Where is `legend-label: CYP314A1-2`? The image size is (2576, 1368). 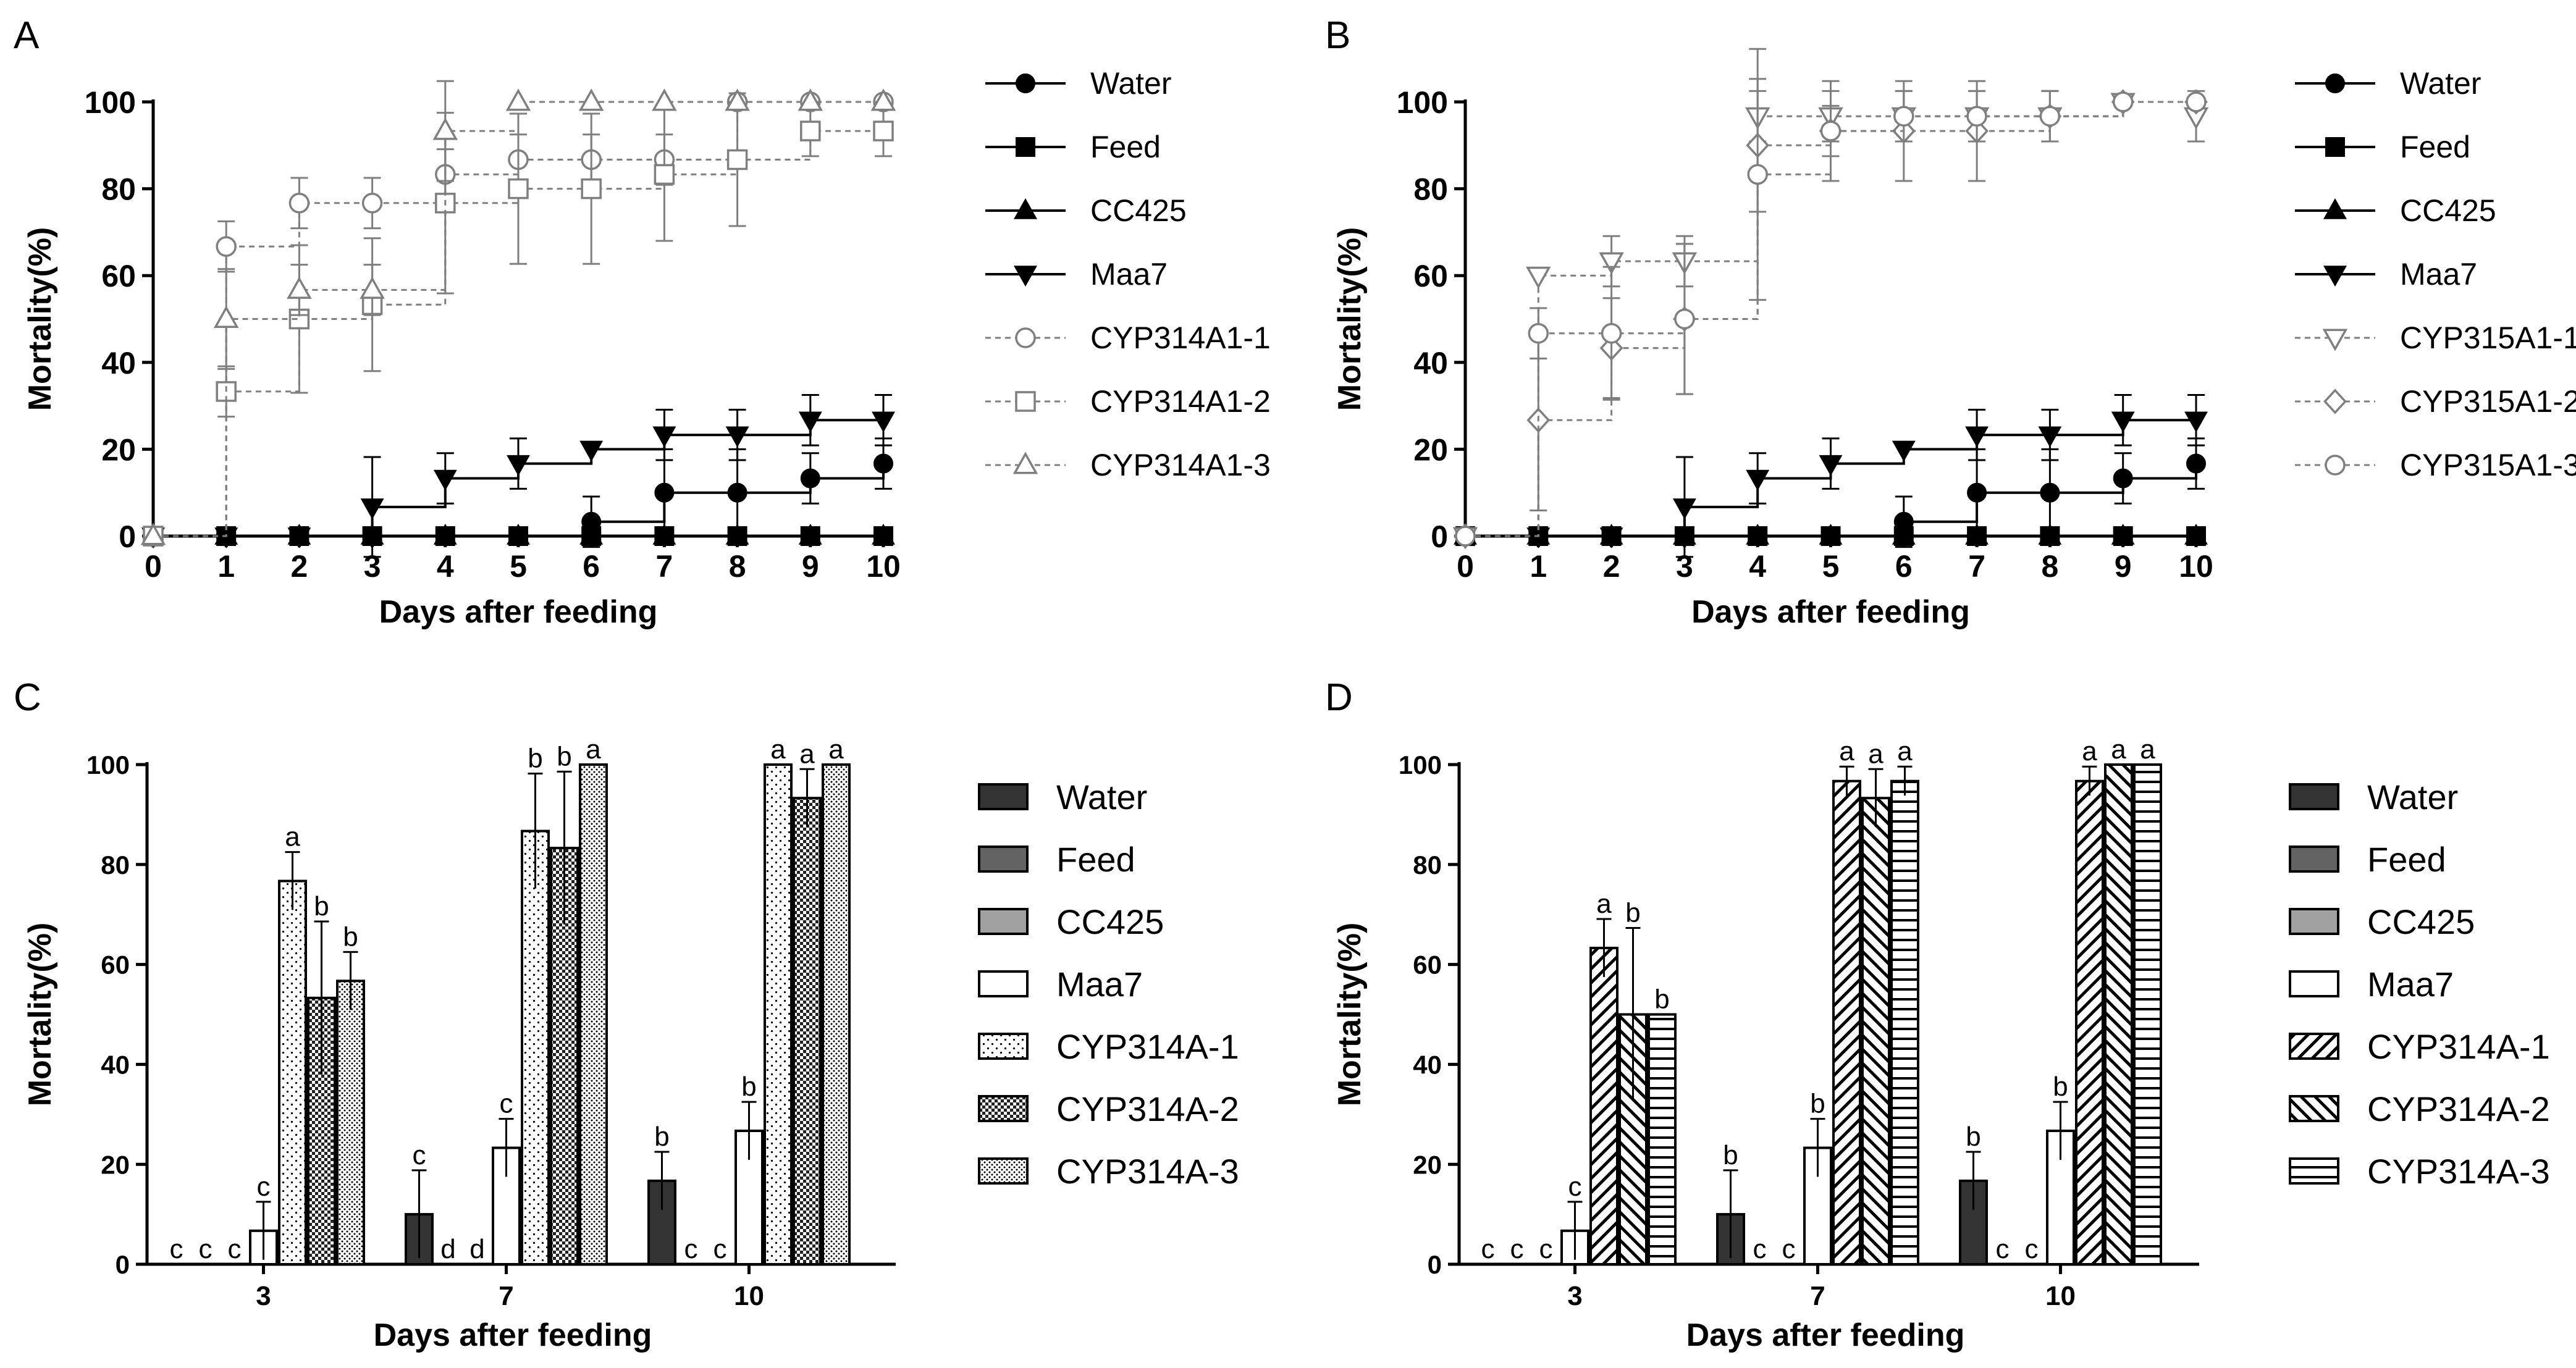
legend-label: CYP314A1-2 is located at coordinates (1180, 401).